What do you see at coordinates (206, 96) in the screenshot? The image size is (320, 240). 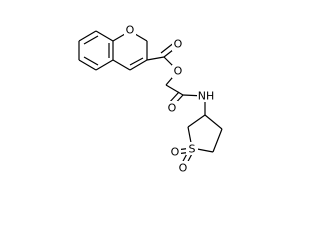 I see `atom-label: NH` at bounding box center [206, 96].